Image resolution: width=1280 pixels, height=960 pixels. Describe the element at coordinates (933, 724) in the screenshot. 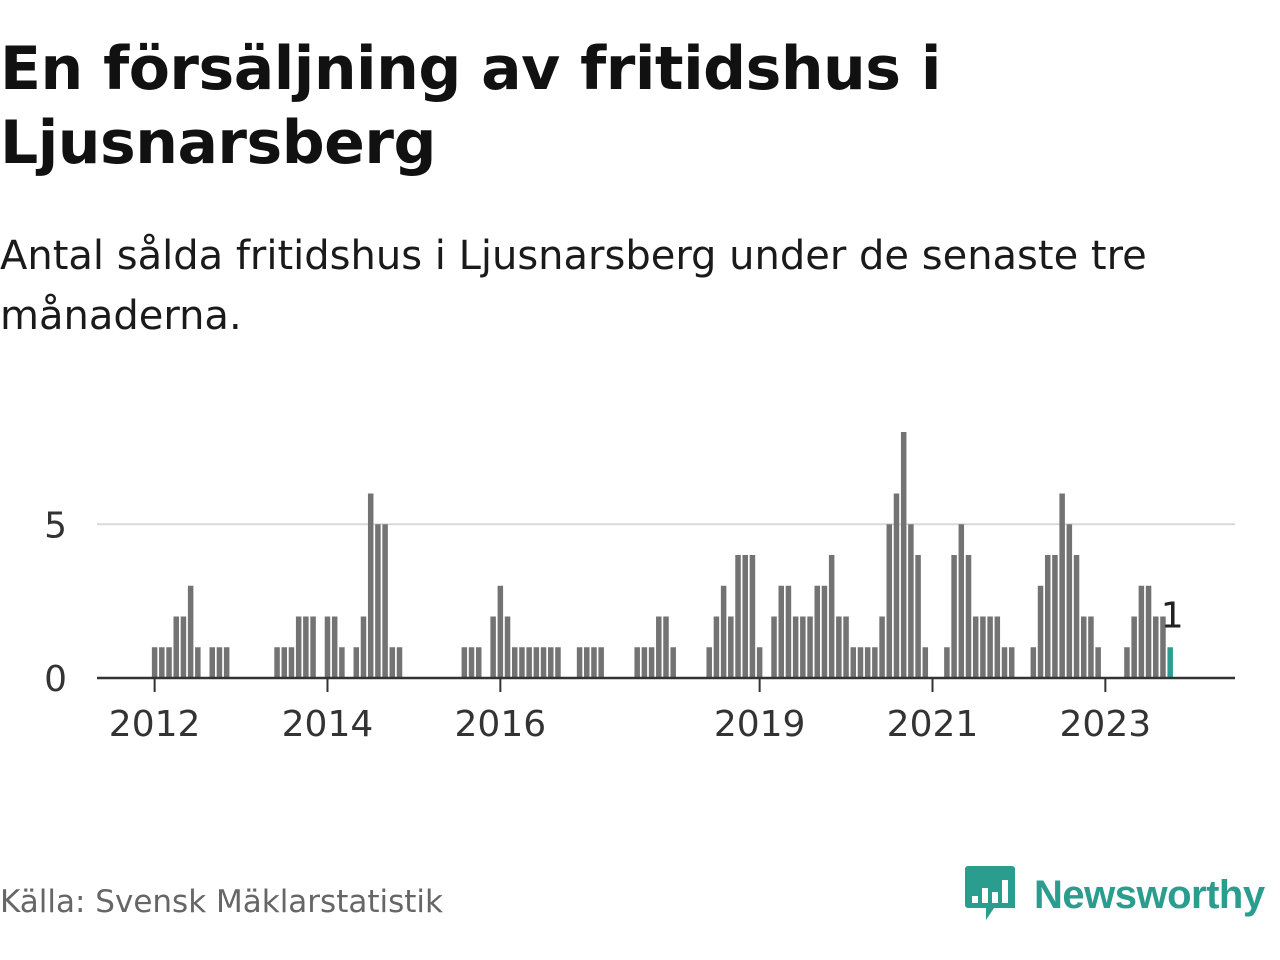

I see `x-tick-label: 2021` at that location.